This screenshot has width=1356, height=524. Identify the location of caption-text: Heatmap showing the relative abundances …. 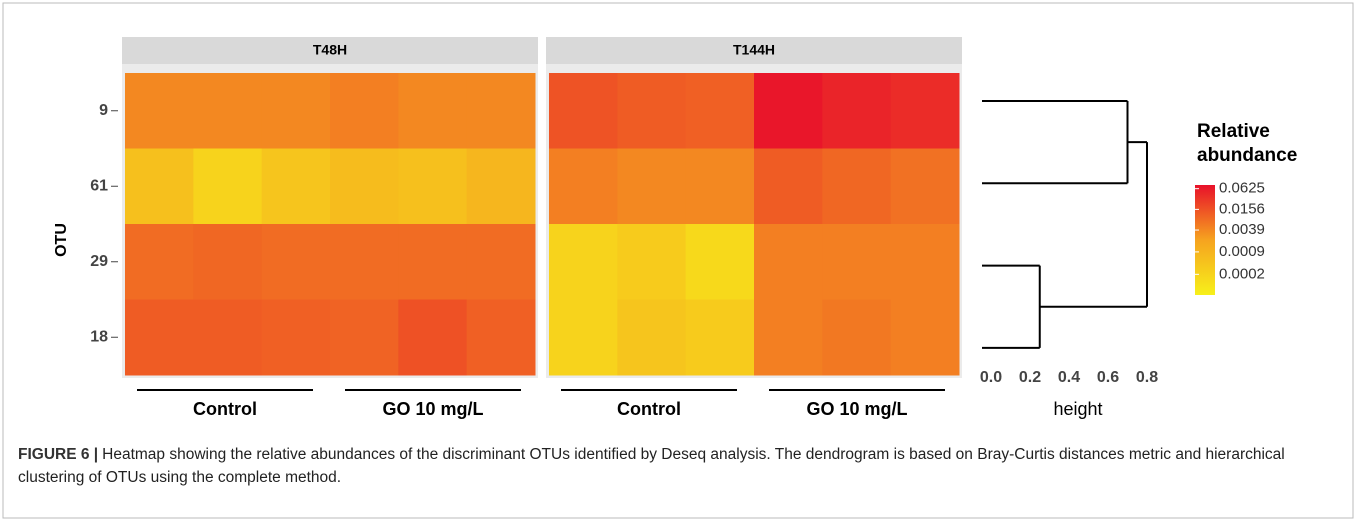
(651, 466).